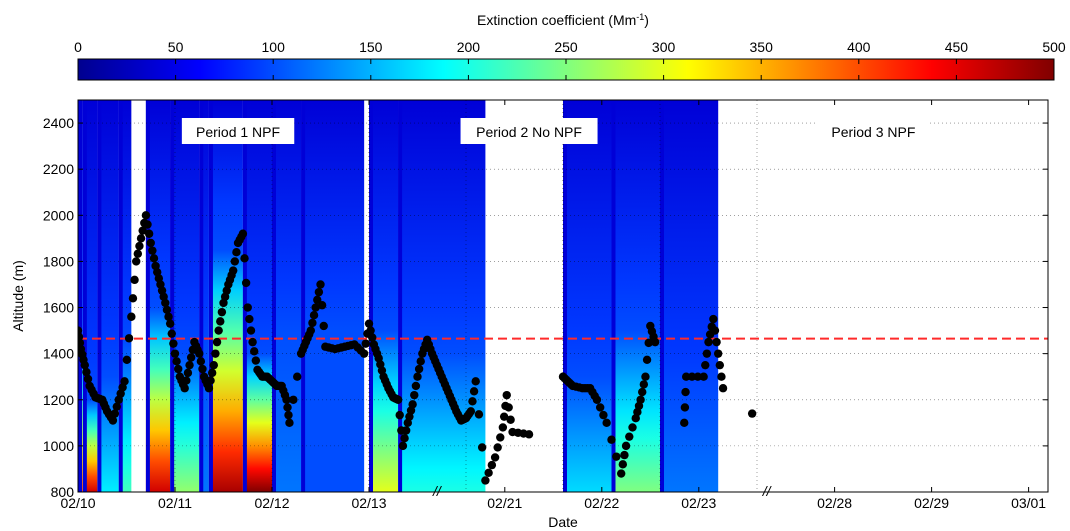 Image resolution: width=1070 pixels, height=531 pixels. What do you see at coordinates (931, 503) in the screenshot?
I see `x-tick-label: 02/29` at bounding box center [931, 503].